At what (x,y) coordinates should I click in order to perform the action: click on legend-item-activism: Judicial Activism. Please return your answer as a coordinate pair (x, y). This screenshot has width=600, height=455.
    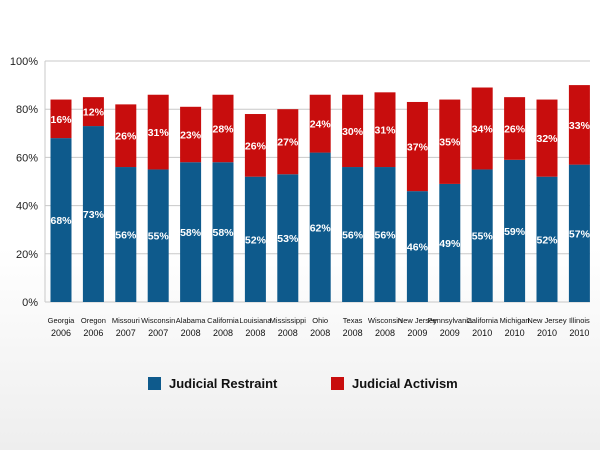
    Looking at the image, I should click on (394, 383).